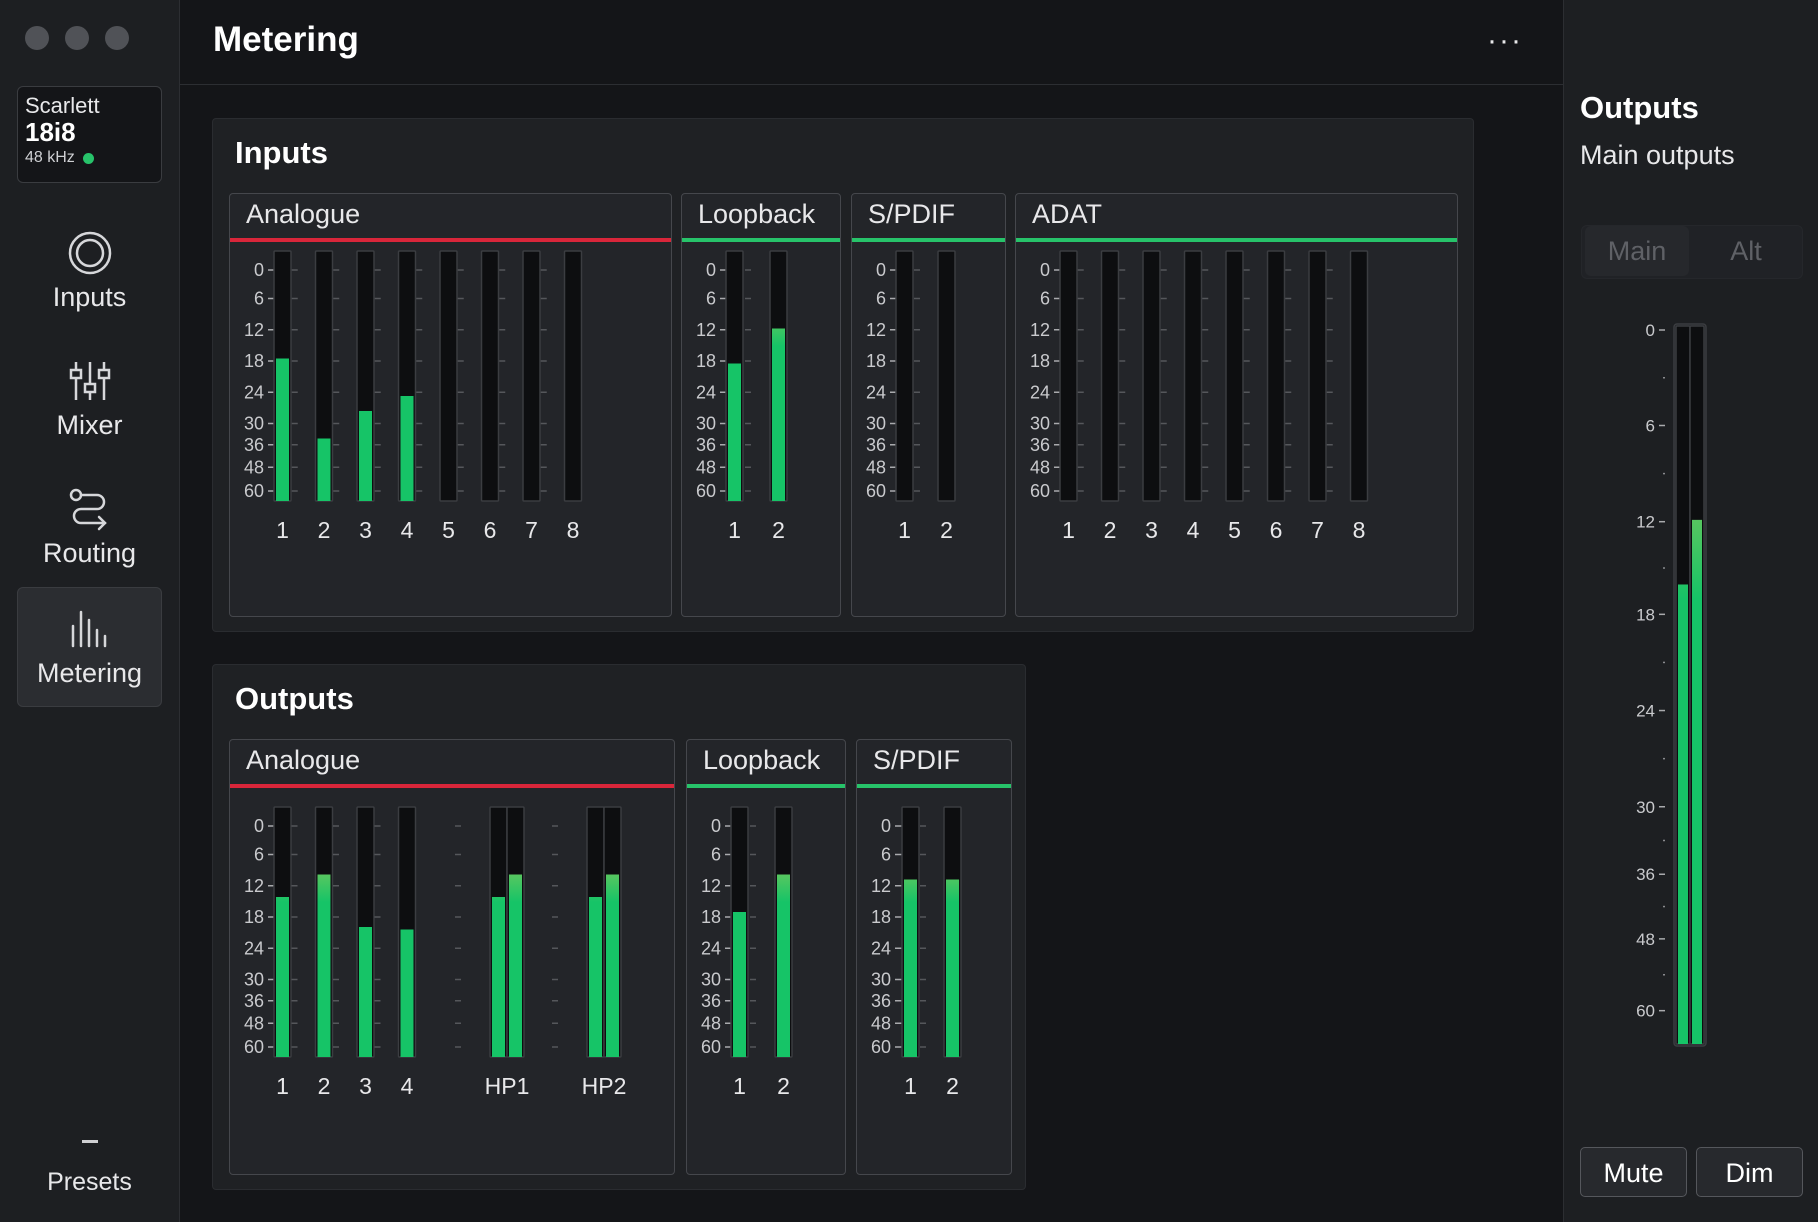 The height and width of the screenshot is (1222, 1818). Describe the element at coordinates (89, 528) in the screenshot. I see `sidebar-item-routing: Routing` at that location.